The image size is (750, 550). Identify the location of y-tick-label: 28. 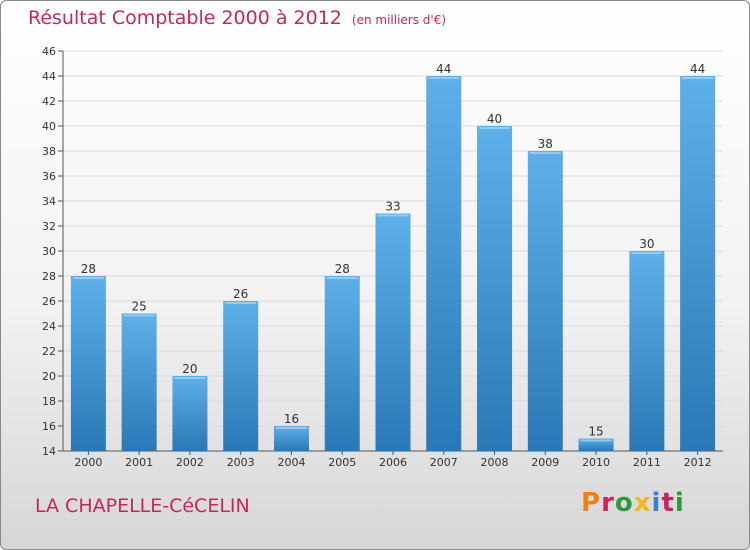
(49, 276).